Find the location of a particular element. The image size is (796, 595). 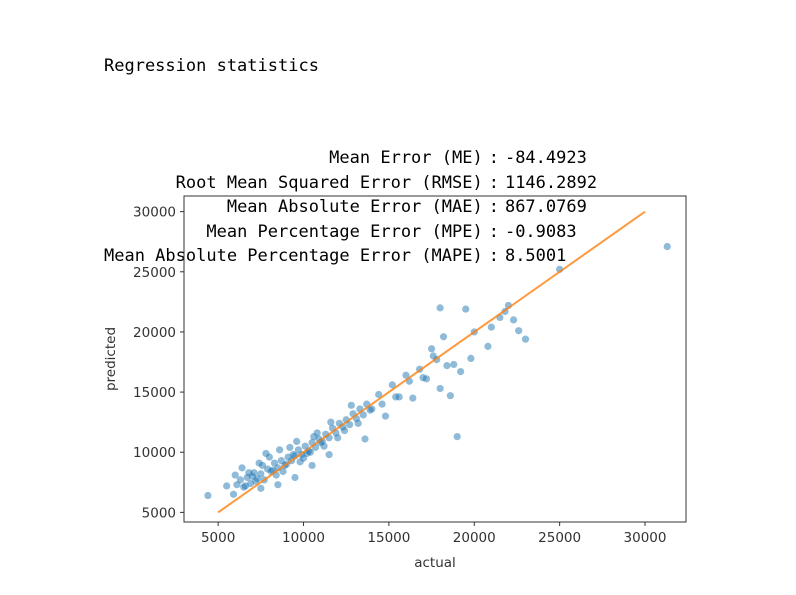

y-tick-label: 5000 is located at coordinates (159, 513).